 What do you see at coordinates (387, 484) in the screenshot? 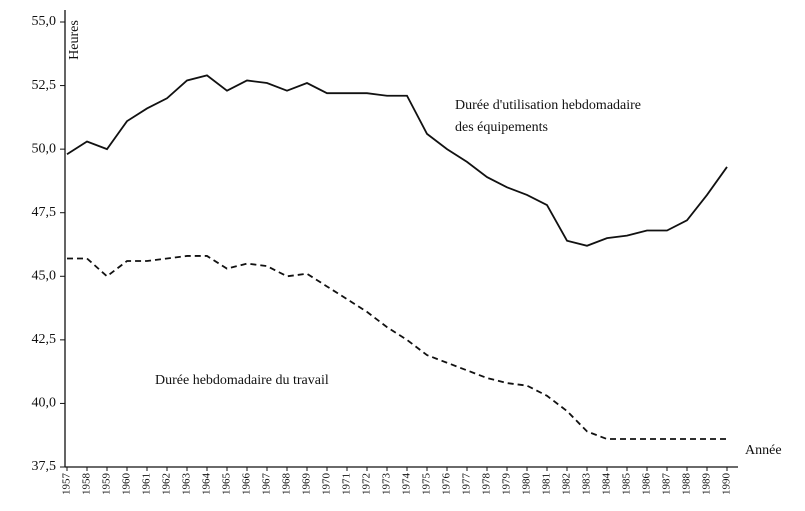
I see `x-tick-label: 1973` at bounding box center [387, 484].